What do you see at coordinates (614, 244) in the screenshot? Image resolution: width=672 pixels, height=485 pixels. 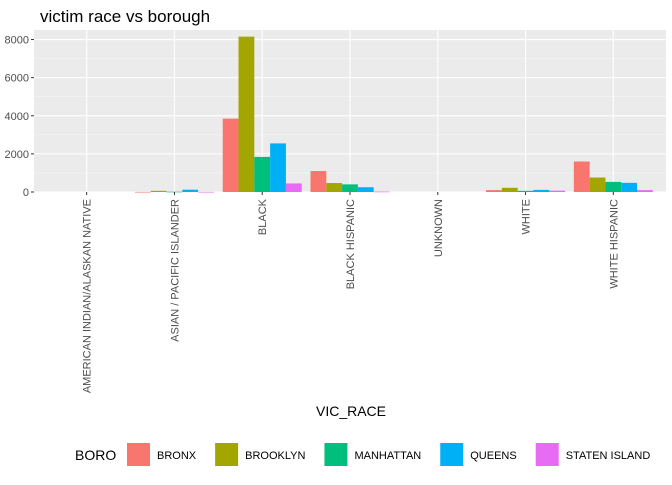 I see `x-tick-label: WHITE HISPANIC` at bounding box center [614, 244].